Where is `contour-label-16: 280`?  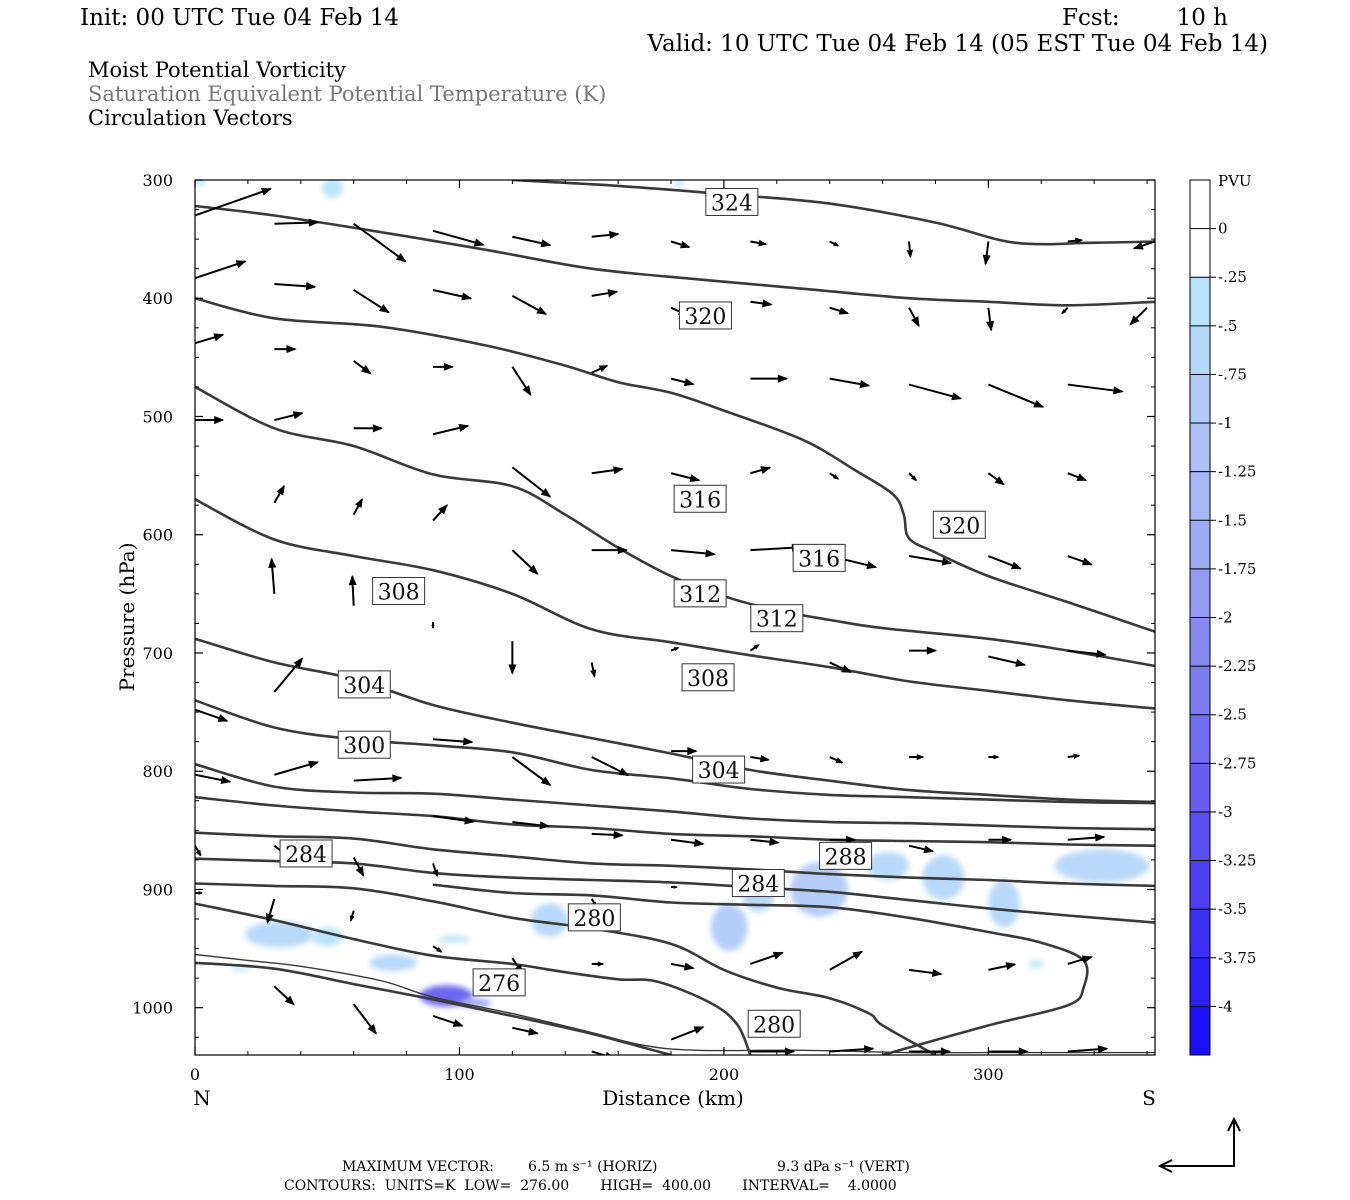
contour-label-16: 280 is located at coordinates (774, 1023).